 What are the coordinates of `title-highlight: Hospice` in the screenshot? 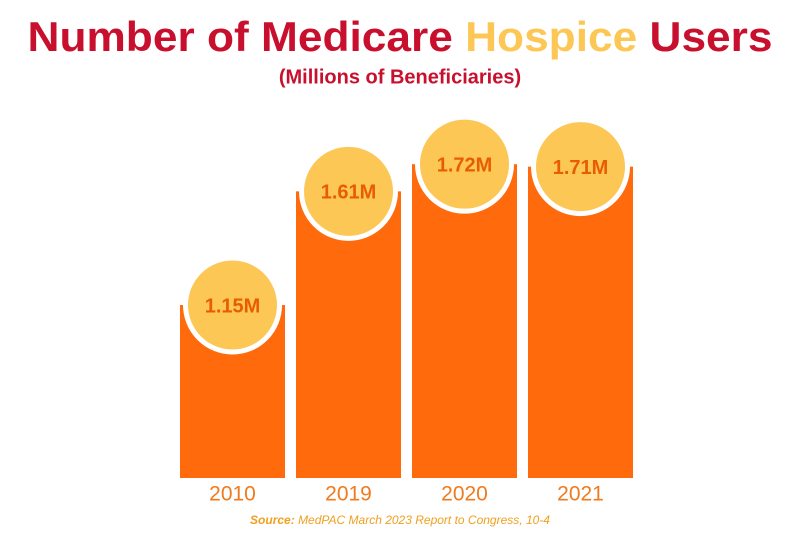 It's located at (551, 36).